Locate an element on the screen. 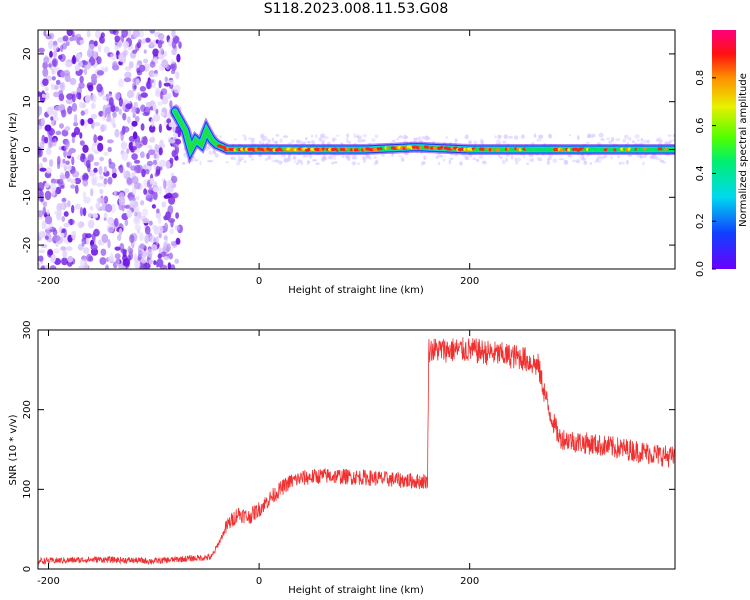 The width and height of the screenshot is (750, 600). snr-x-axis-label: Height of straight line (km) is located at coordinates (356, 590).